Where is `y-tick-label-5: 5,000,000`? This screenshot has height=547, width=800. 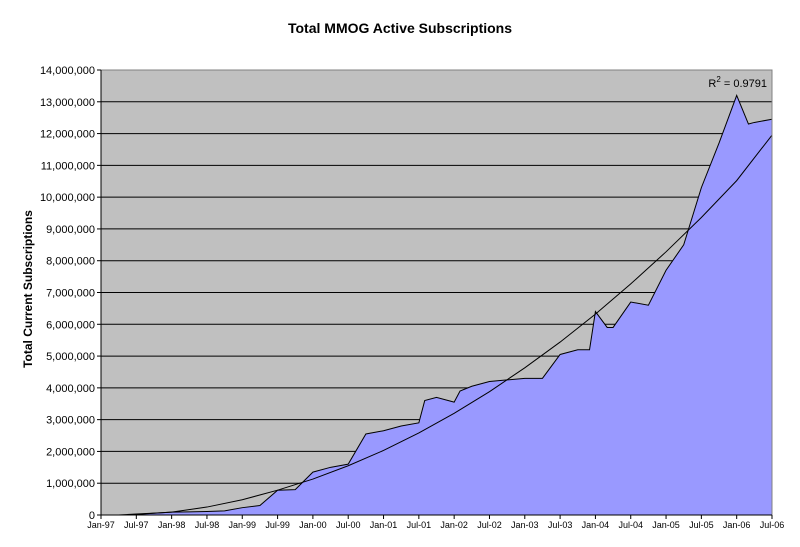 y-tick-label-5: 5,000,000 is located at coordinates (70, 357).